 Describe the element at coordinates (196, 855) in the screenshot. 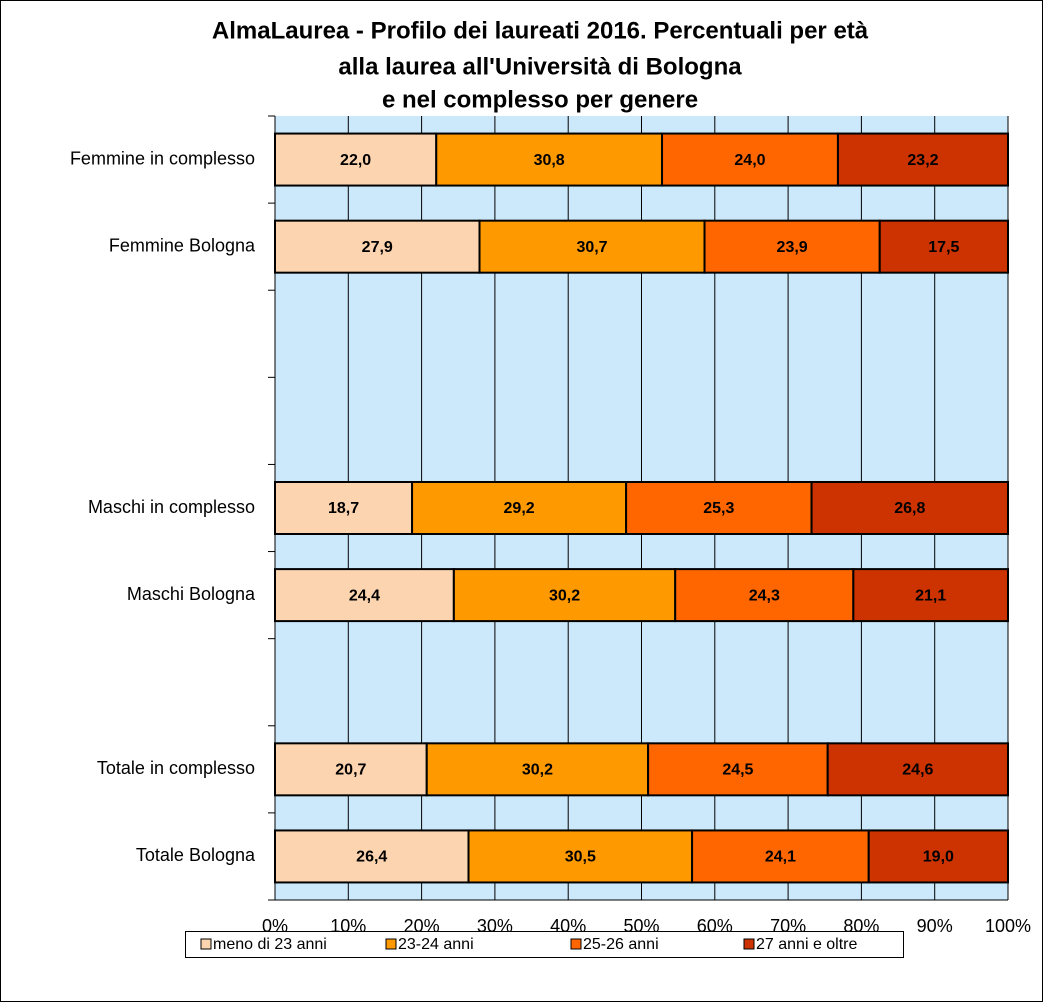

I see `y-tick-label: Totale Bologna` at that location.